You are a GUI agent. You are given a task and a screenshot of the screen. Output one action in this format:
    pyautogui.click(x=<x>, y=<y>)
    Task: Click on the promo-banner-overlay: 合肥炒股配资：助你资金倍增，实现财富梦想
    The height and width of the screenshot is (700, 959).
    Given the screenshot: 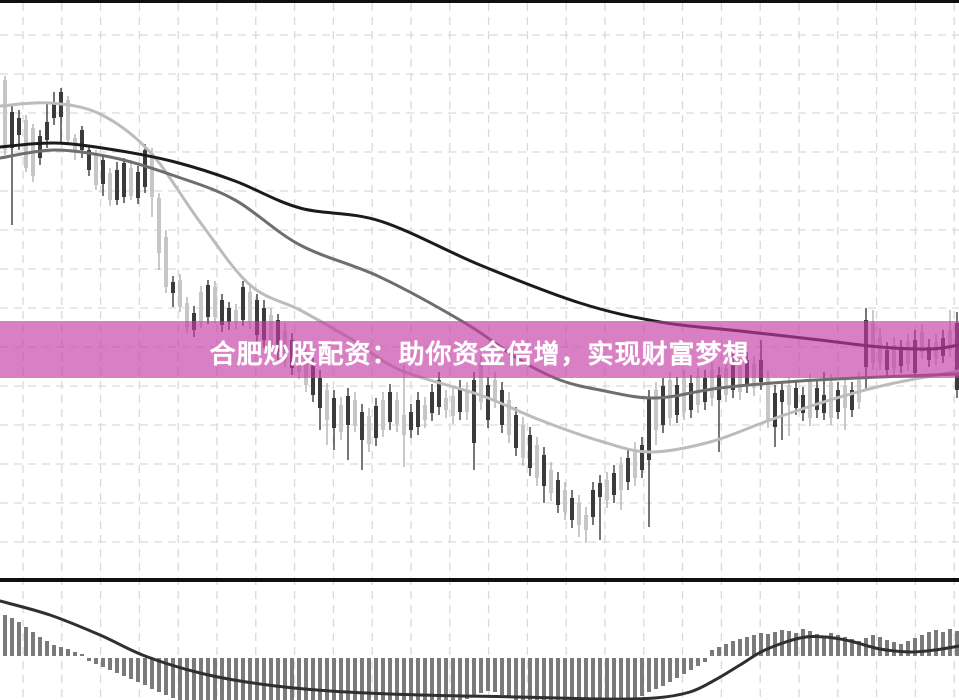 What is the action you would take?
    pyautogui.click(x=479, y=349)
    